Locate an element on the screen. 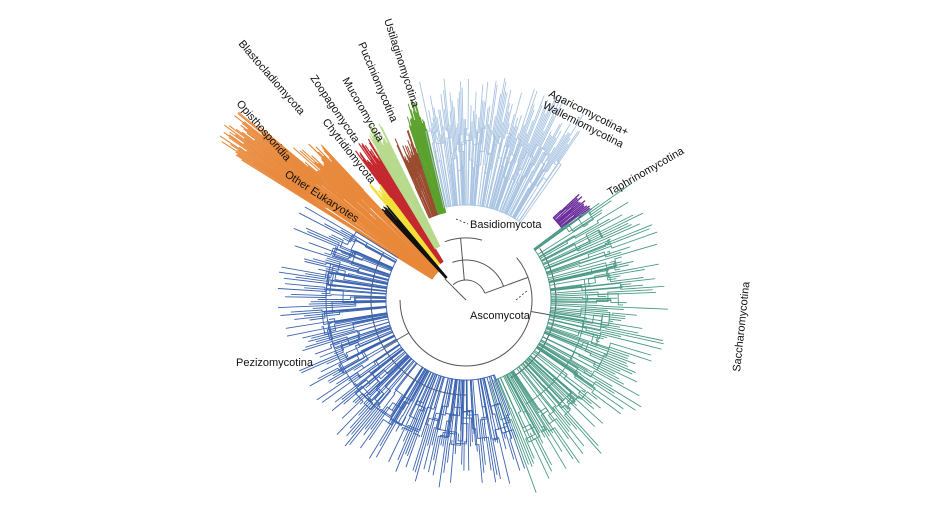  backbone-stem-root is located at coordinates (455, 289).